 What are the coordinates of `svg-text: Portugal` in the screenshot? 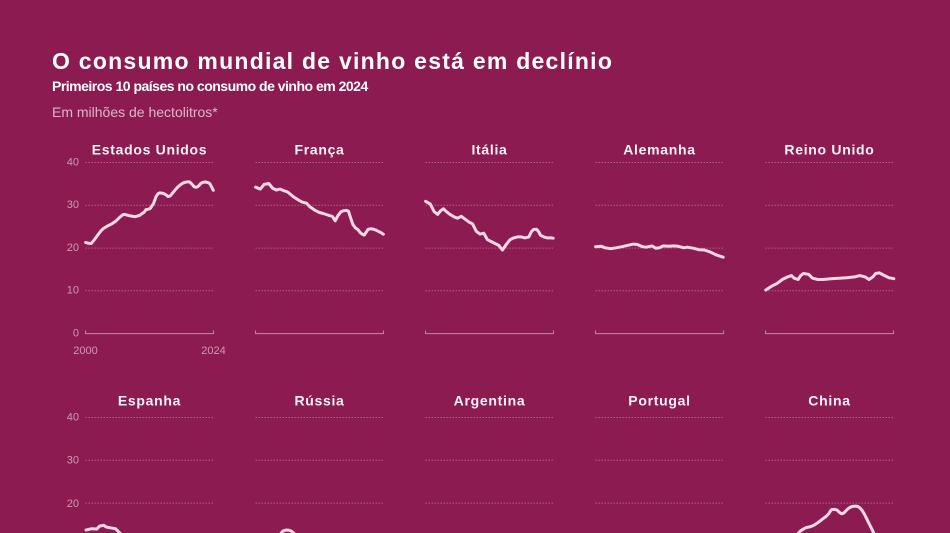 It's located at (659, 401).